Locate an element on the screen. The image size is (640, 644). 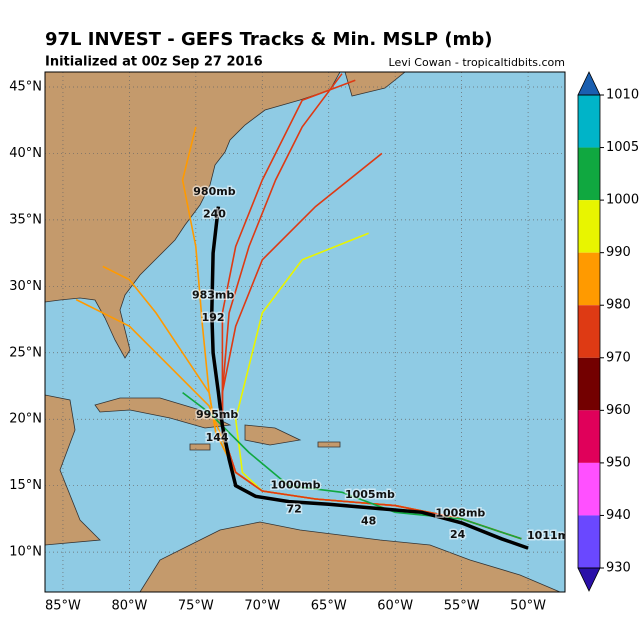
track-label: 1005mb is located at coordinates (370, 494).